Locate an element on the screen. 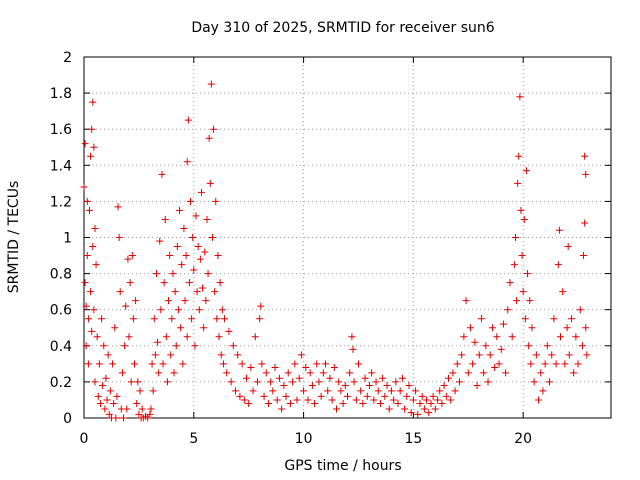 The image size is (640, 480). x-tick-label: 20 is located at coordinates (523, 439).